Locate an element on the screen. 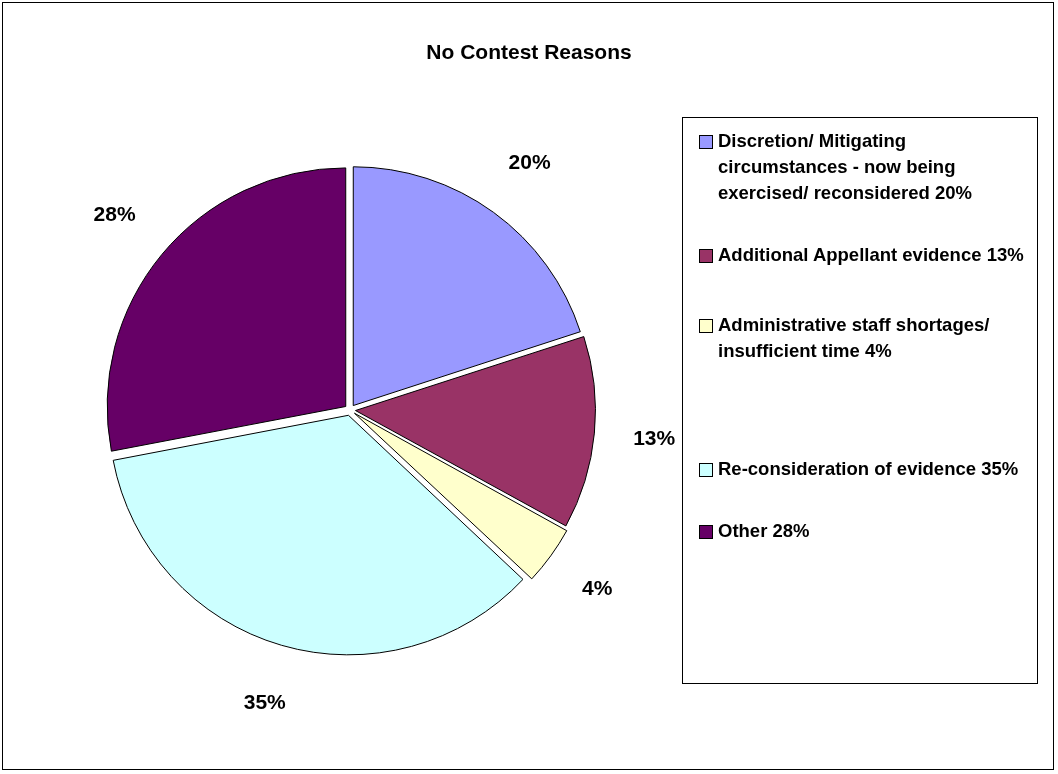 Image resolution: width=1058 pixels, height=774 pixels. legend-label: Other 28% is located at coordinates (764, 531).